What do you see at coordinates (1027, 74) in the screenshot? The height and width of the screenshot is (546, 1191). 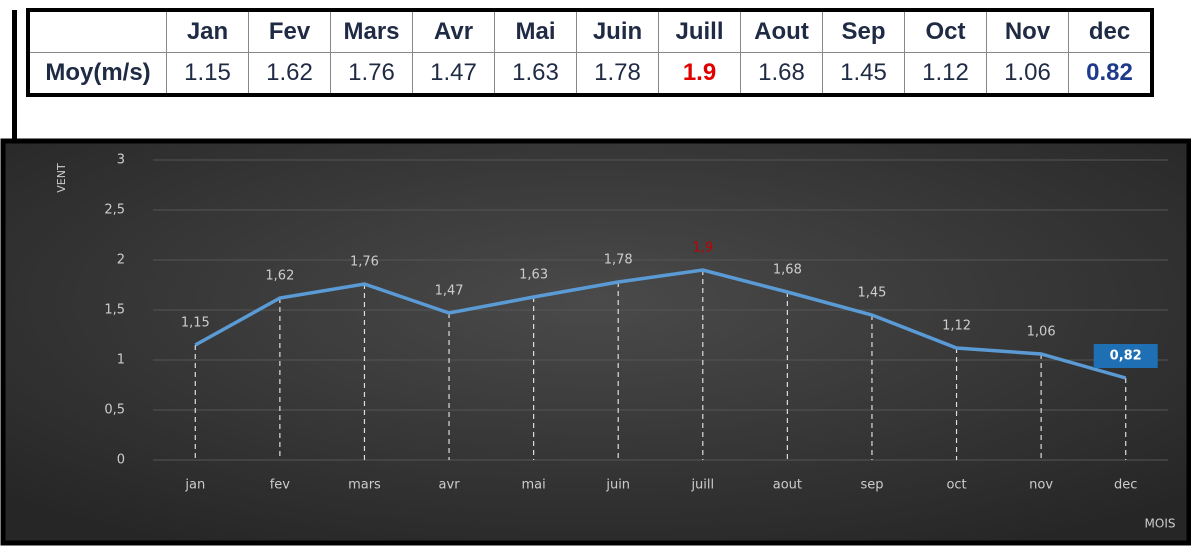 I see `value-cell: 1.06` at bounding box center [1027, 74].